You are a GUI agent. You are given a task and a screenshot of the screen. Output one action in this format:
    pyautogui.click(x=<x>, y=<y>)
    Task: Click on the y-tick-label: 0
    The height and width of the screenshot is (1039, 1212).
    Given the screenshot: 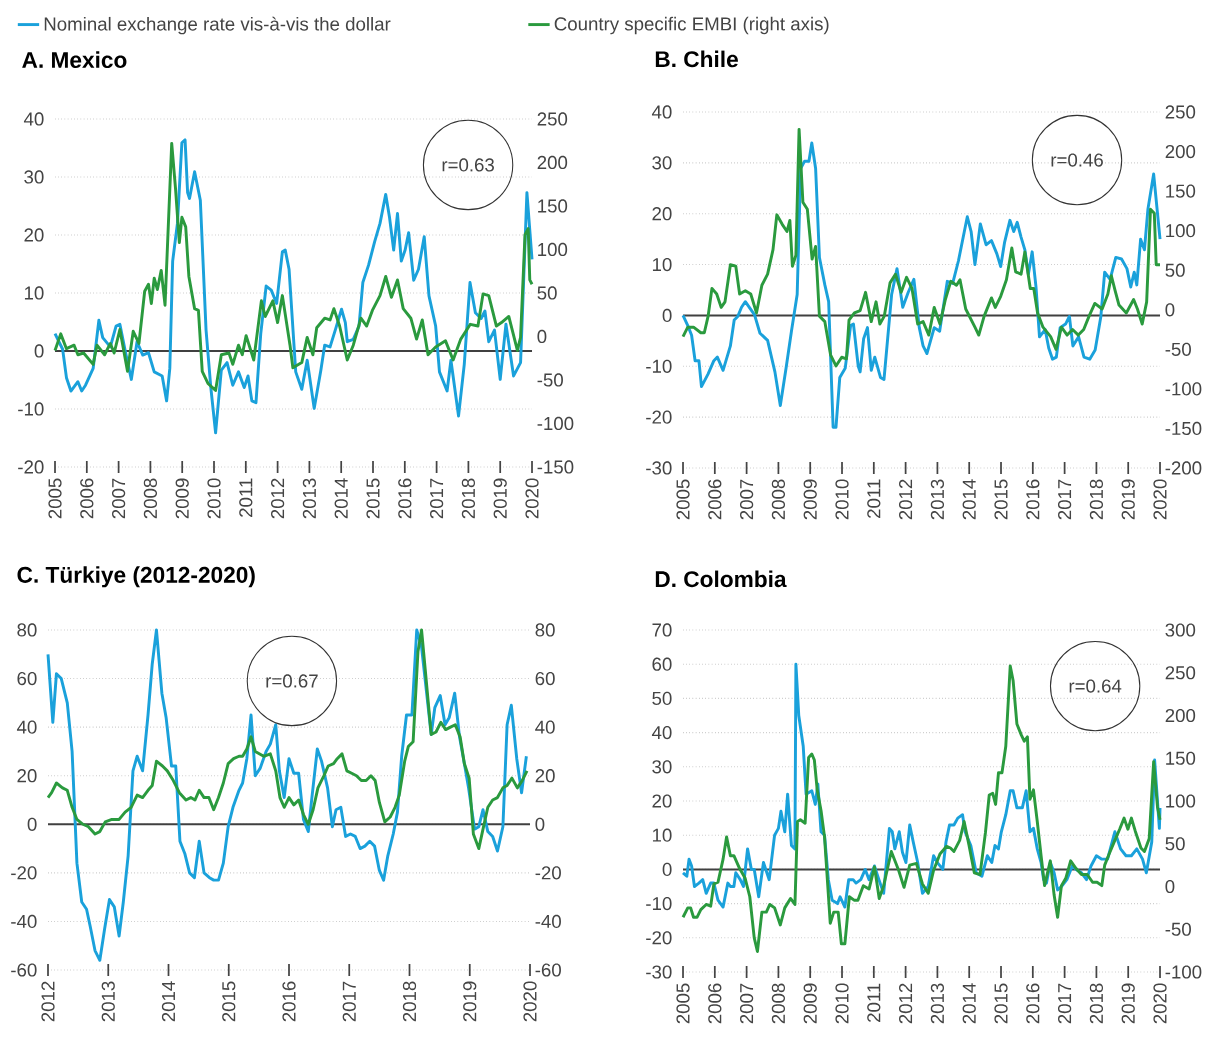 What is the action you would take?
    pyautogui.click(x=39, y=351)
    